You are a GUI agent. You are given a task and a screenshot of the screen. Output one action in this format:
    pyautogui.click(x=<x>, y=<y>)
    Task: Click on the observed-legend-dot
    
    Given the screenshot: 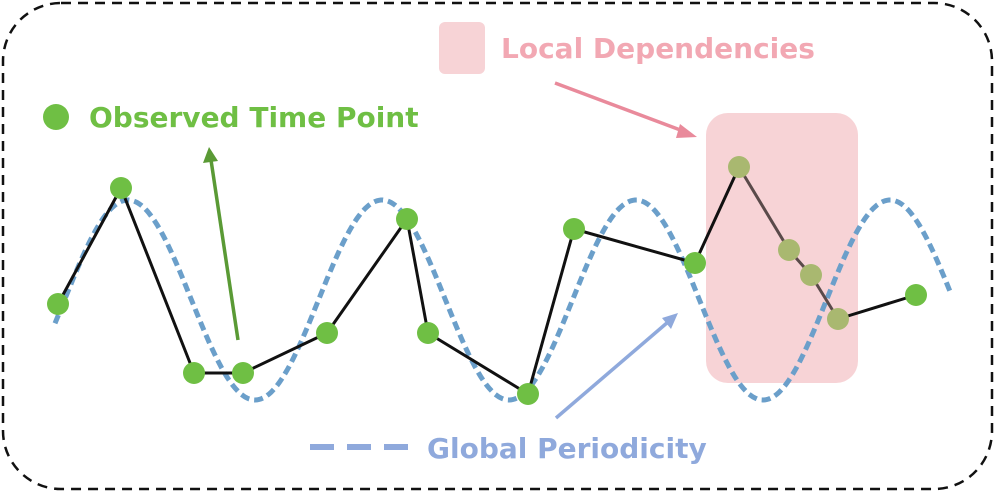 What is the action you would take?
    pyautogui.click(x=56, y=117)
    